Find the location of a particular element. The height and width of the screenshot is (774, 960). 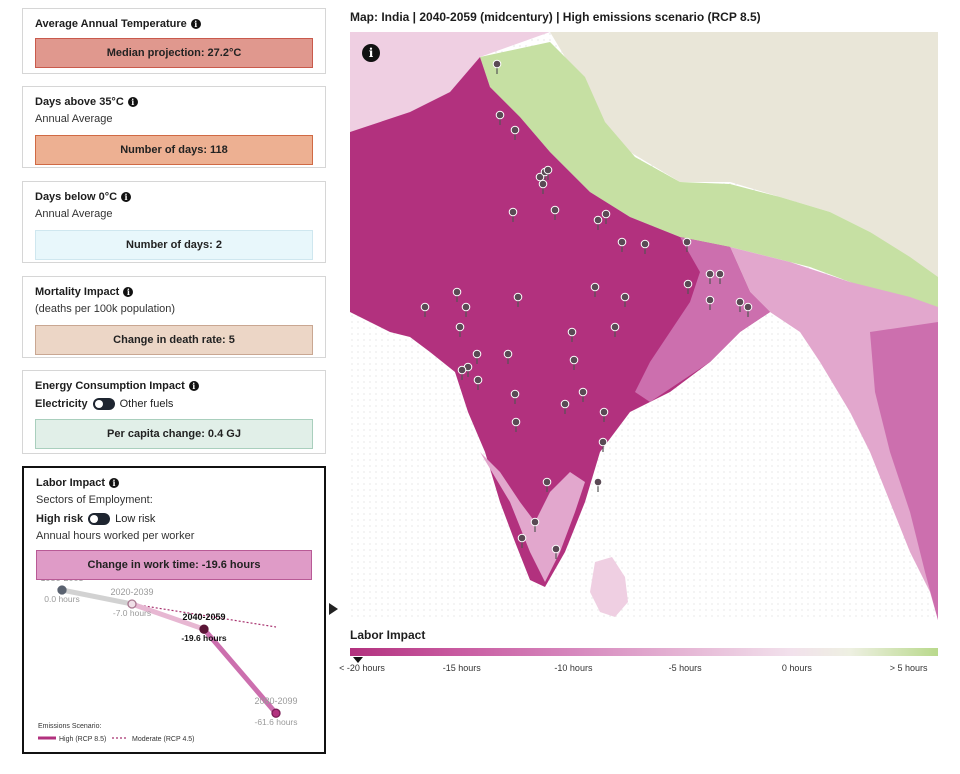

temperature-title: Average Annual Temperature is located at coordinates (111, 24).